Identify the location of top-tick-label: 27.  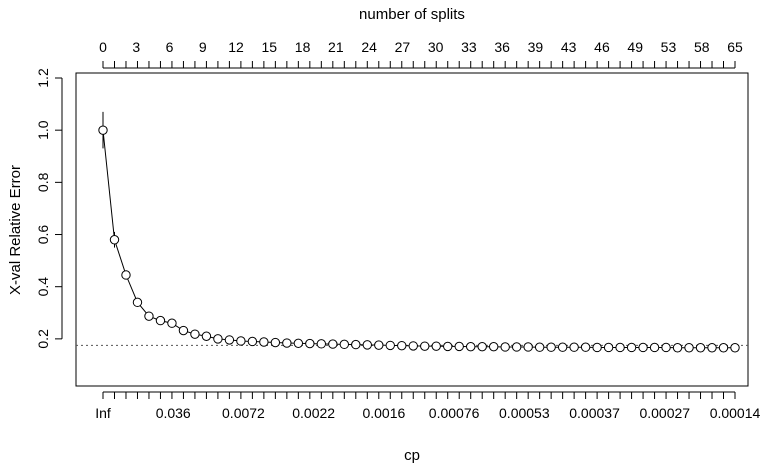
(403, 47).